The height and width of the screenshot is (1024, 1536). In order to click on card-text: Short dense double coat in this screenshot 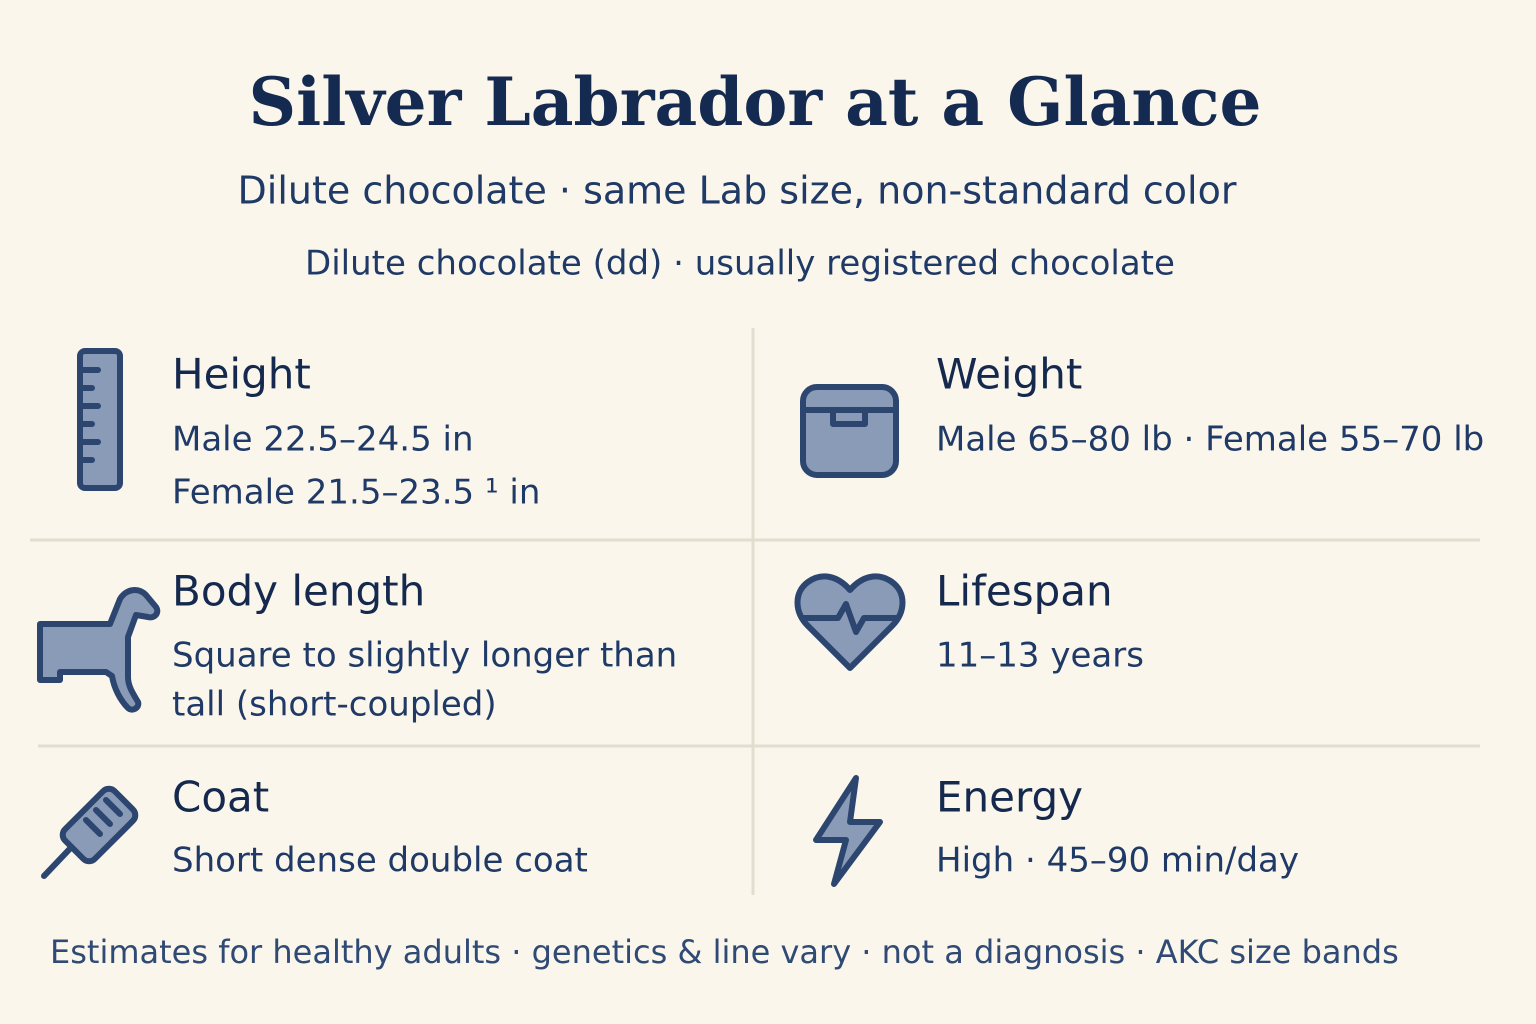, I will do `click(380, 861)`.